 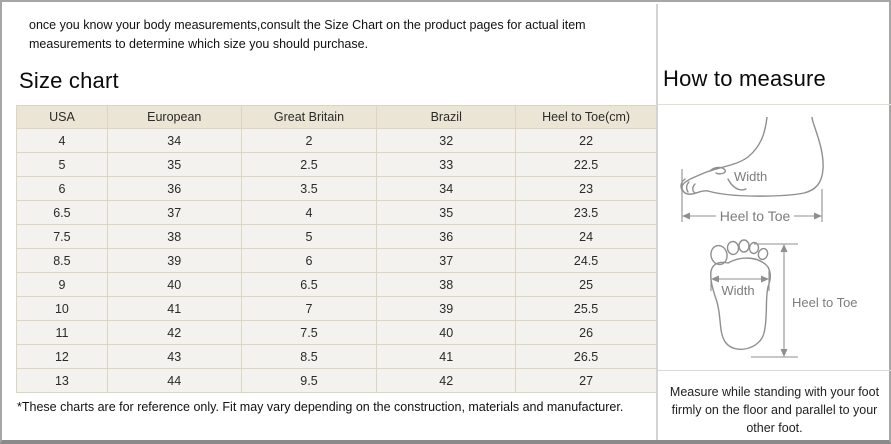 I want to click on footprint-heel-to-toe-label: Heel to Toe, so click(x=825, y=302).